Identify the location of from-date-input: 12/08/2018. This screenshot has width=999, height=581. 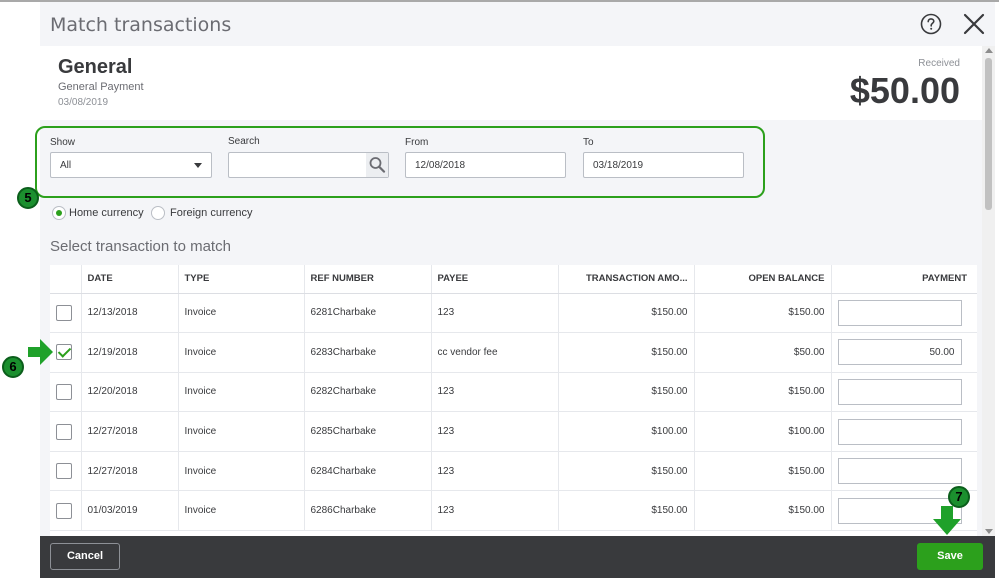
(485, 165).